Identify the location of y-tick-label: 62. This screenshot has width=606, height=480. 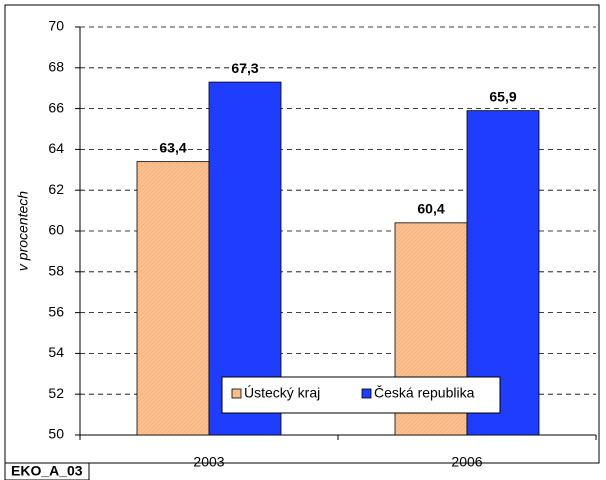
(56, 189).